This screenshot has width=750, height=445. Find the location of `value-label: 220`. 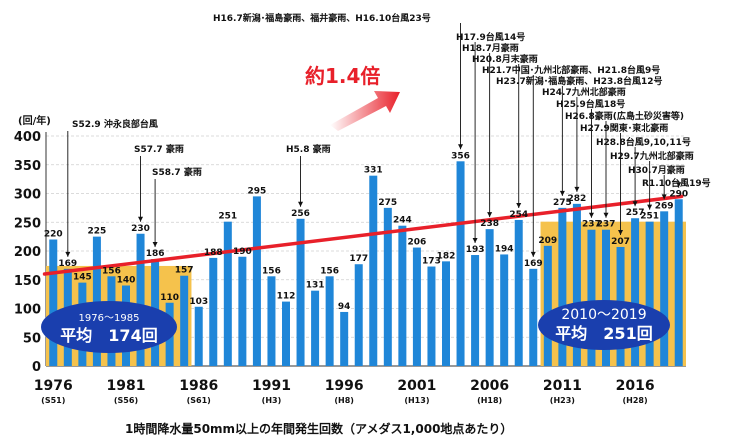

value-label: 220 is located at coordinates (53, 235).